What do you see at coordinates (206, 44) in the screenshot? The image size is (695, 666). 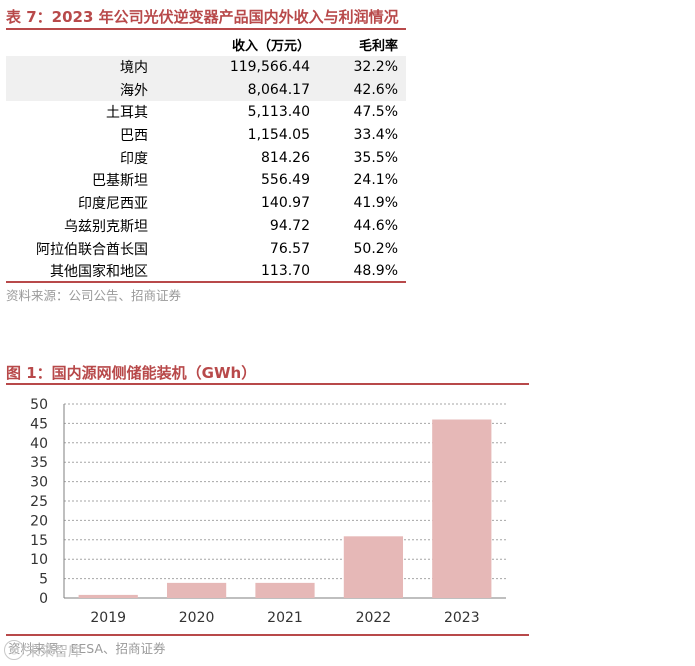 I see `table-header-row: 收入（万元） 毛利率` at bounding box center [206, 44].